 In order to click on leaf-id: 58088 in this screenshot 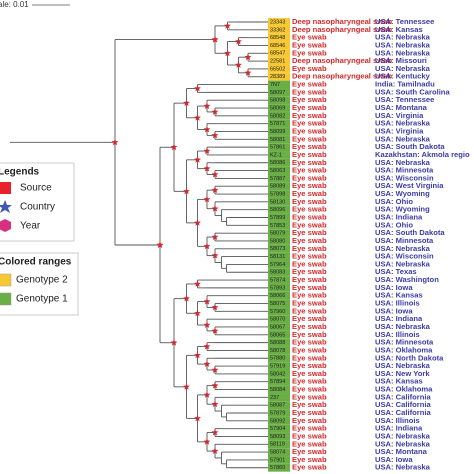, I will do `click(277, 343)`.